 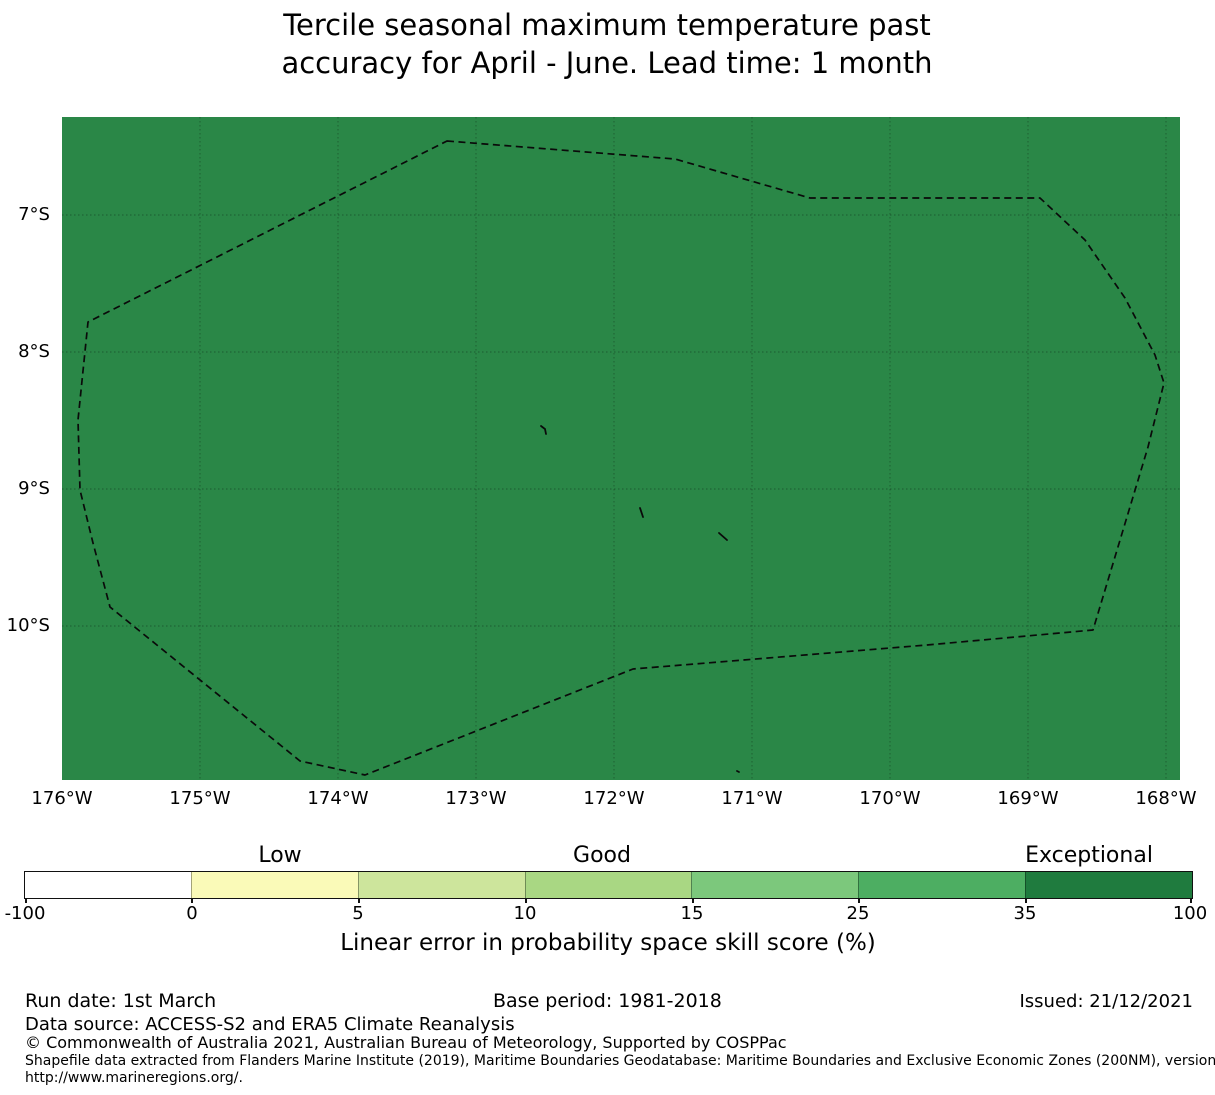 What do you see at coordinates (1028, 798) in the screenshot?
I see `x-tick-169w: 169°W` at bounding box center [1028, 798].